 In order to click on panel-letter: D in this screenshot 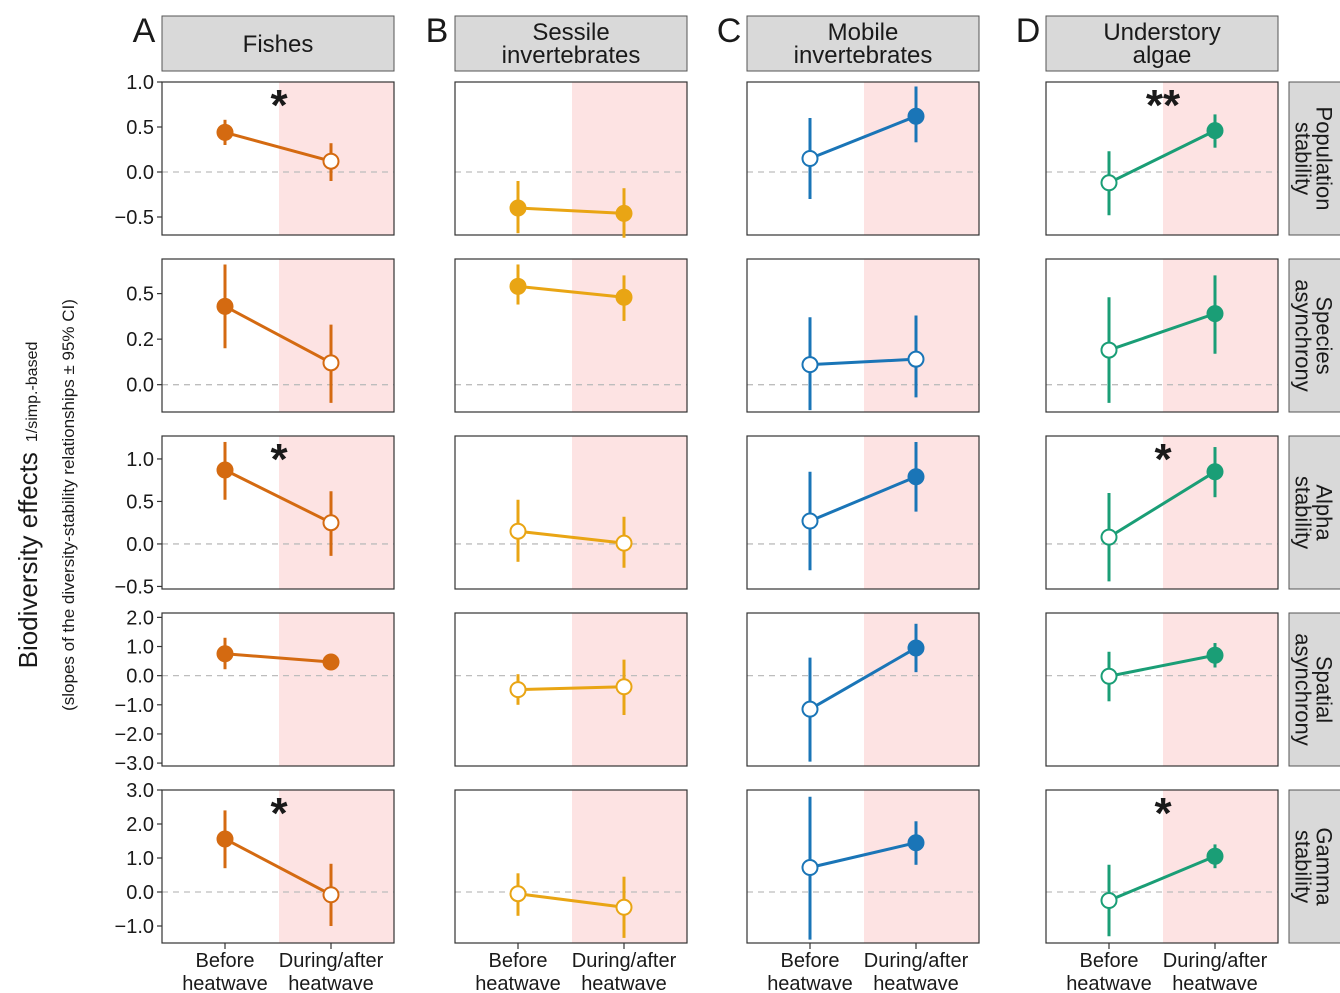, I will do `click(1028, 31)`.